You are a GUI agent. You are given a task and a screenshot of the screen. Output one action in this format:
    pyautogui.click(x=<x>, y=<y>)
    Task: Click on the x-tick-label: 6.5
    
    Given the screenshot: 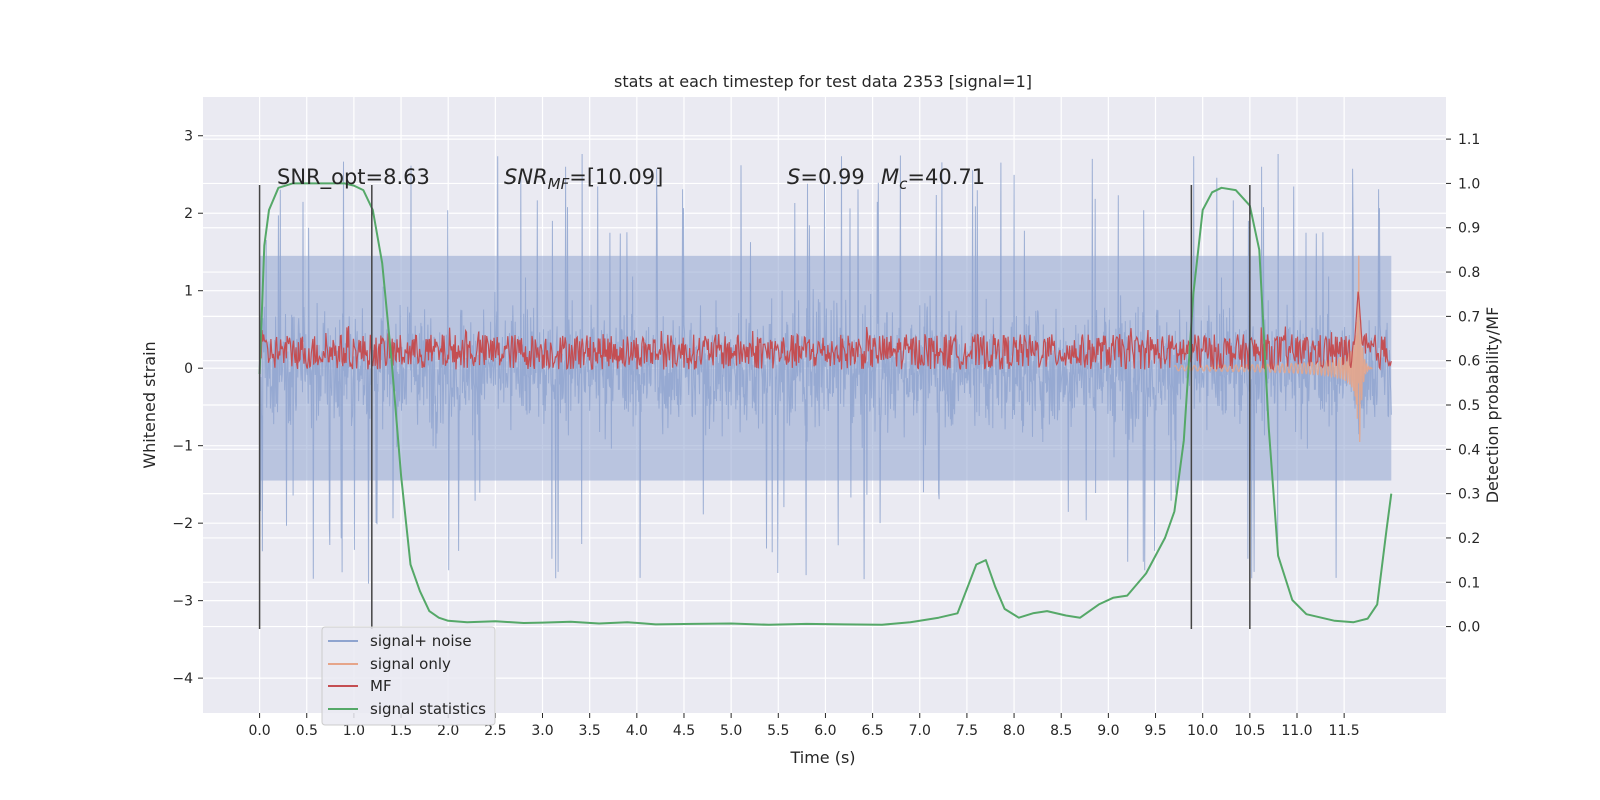 What is the action you would take?
    pyautogui.click(x=872, y=731)
    